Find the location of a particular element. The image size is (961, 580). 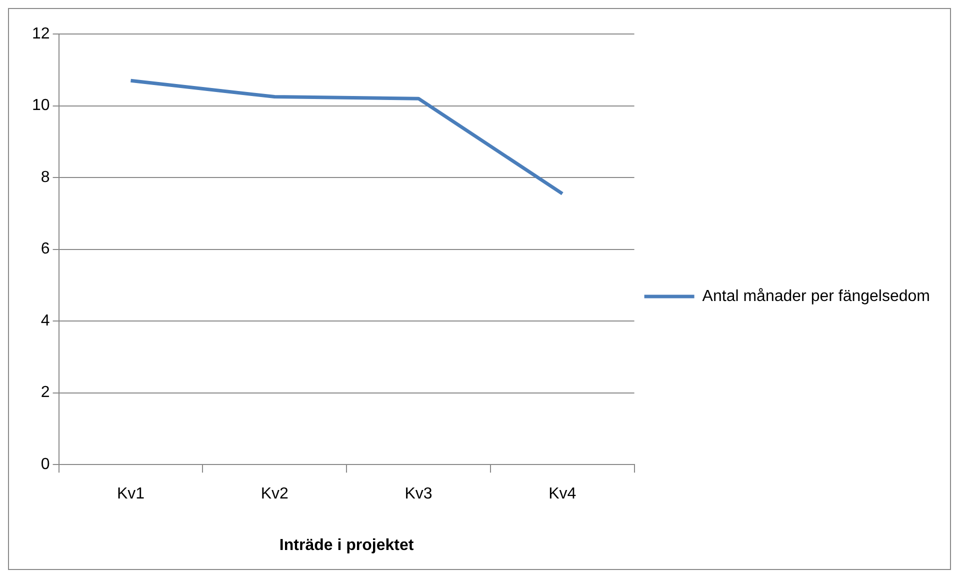

y-tick-label: 8 is located at coordinates (45, 177).